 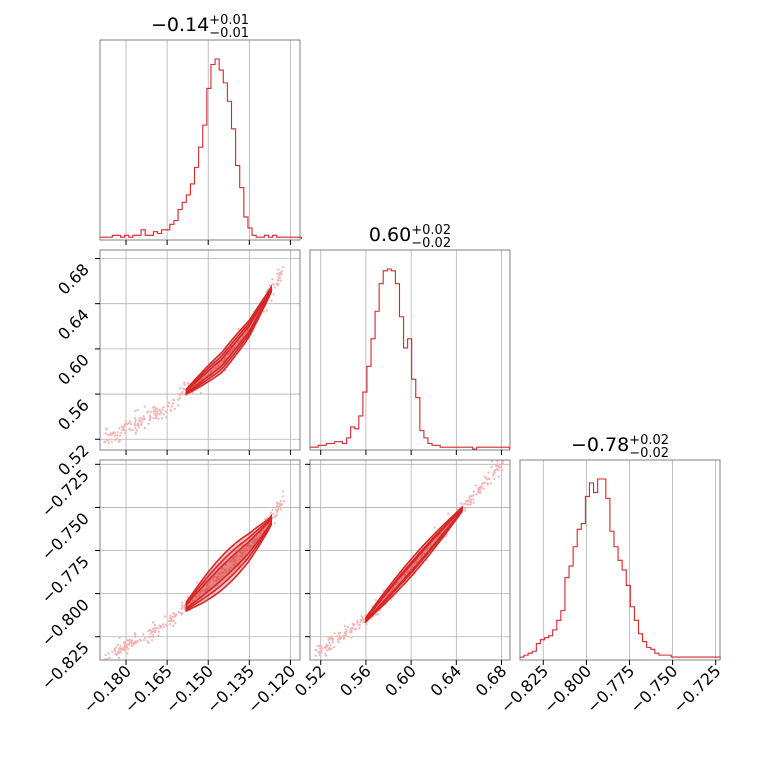 What do you see at coordinates (310, 680) in the screenshot?
I see `xtick-label-2-0: 0.52` at bounding box center [310, 680].